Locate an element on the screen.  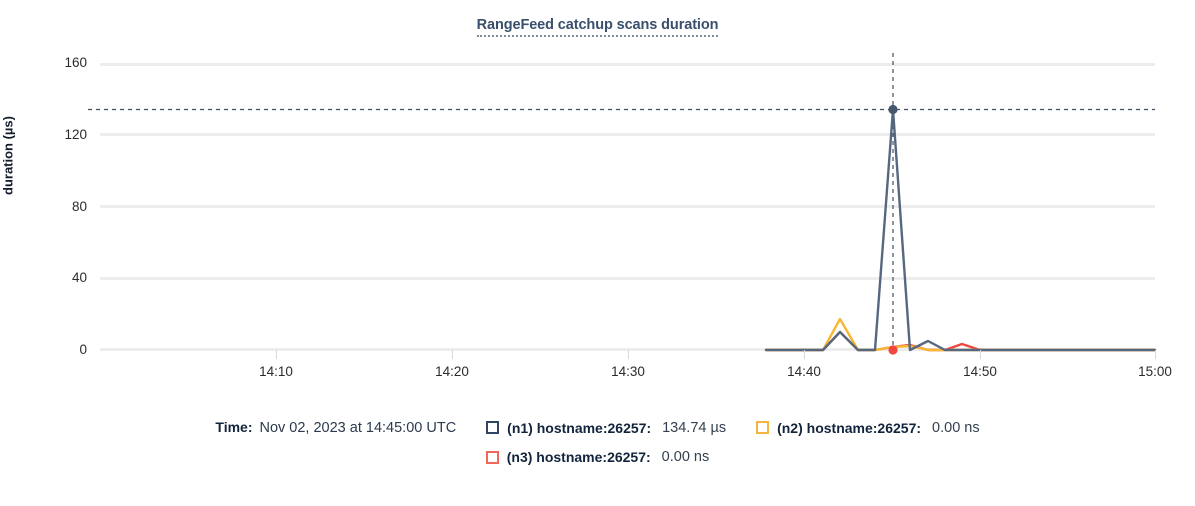
y-tick-label-0: 0 is located at coordinates (83, 349).